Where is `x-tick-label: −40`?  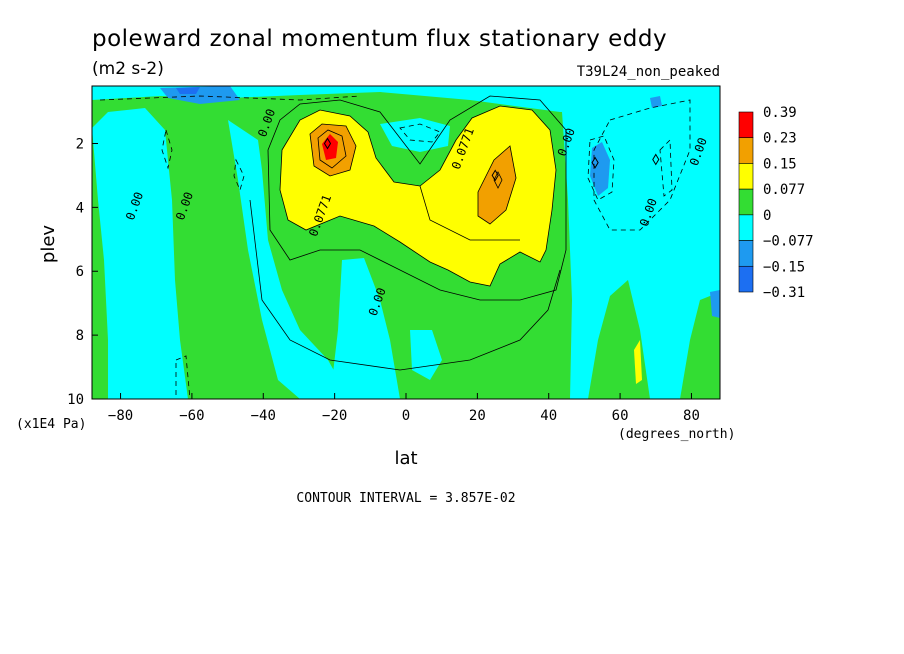
x-tick-label: −40 is located at coordinates (263, 416).